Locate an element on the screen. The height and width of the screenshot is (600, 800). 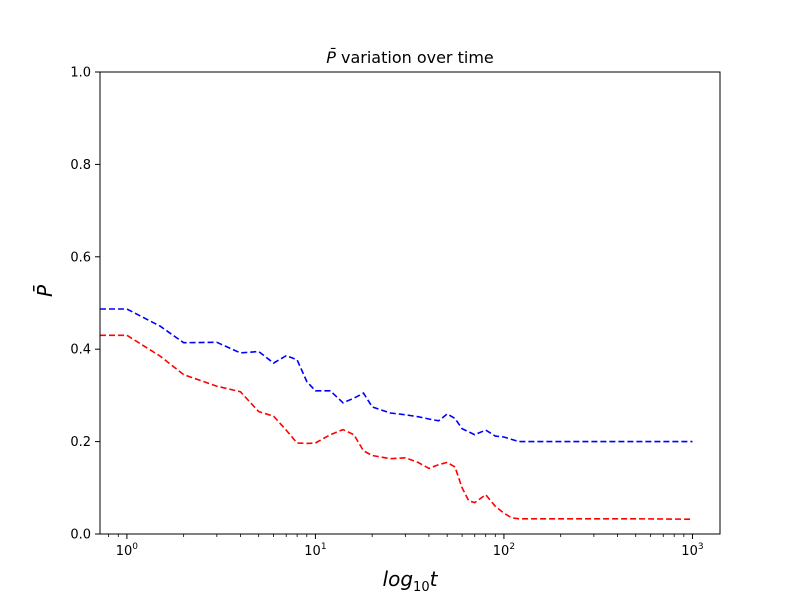
chart-title-symbol: P̄ is located at coordinates (331, 57).